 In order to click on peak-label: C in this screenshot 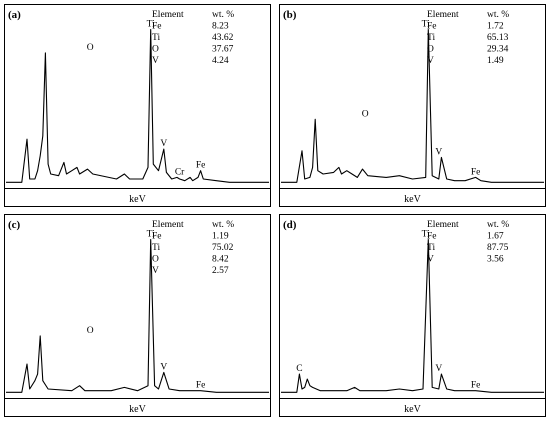, I will do `click(299, 369)`.